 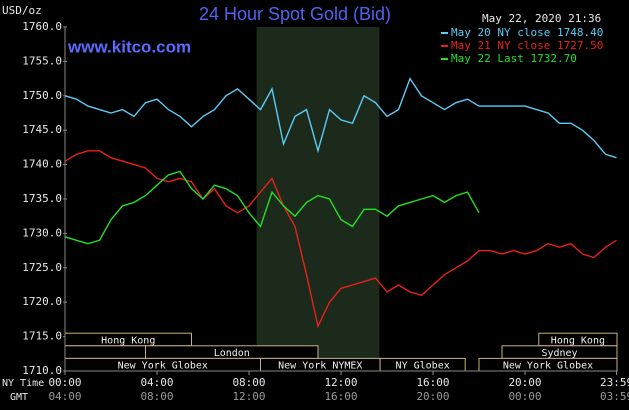 I want to click on gmt-tick-label: 00:00, so click(x=524, y=396).